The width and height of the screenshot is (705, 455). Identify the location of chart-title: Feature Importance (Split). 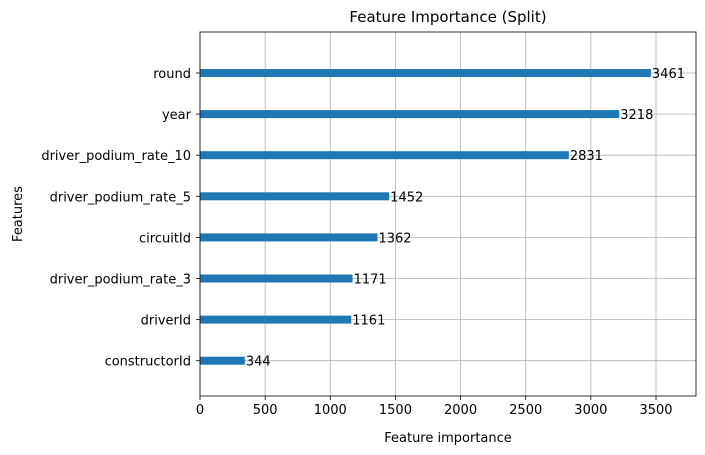
(447, 17).